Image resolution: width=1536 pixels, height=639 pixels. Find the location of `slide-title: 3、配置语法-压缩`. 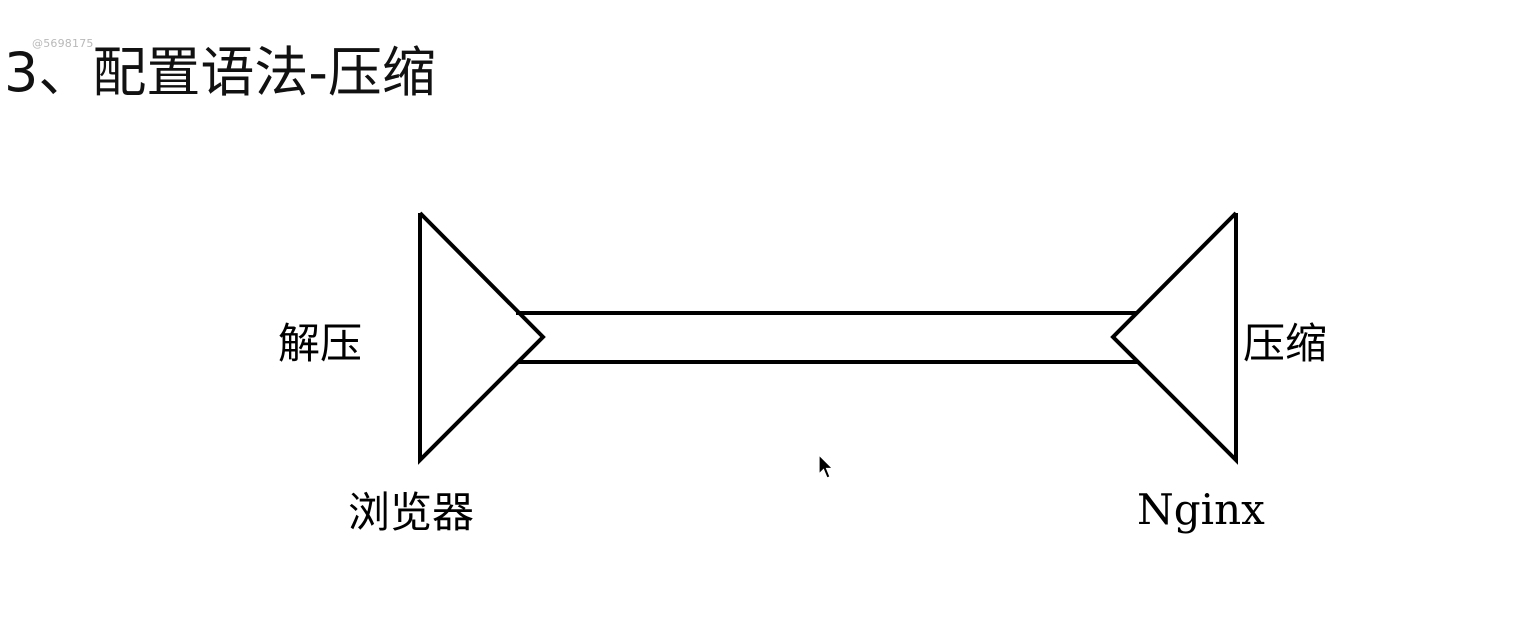

slide-title: 3、配置语法-压缩 is located at coordinates (220, 72).